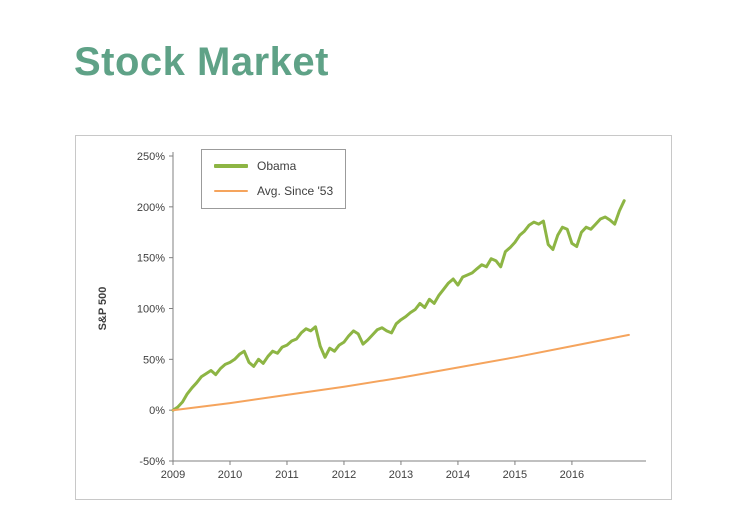  I want to click on x-tick-label: 2015, so click(515, 475).